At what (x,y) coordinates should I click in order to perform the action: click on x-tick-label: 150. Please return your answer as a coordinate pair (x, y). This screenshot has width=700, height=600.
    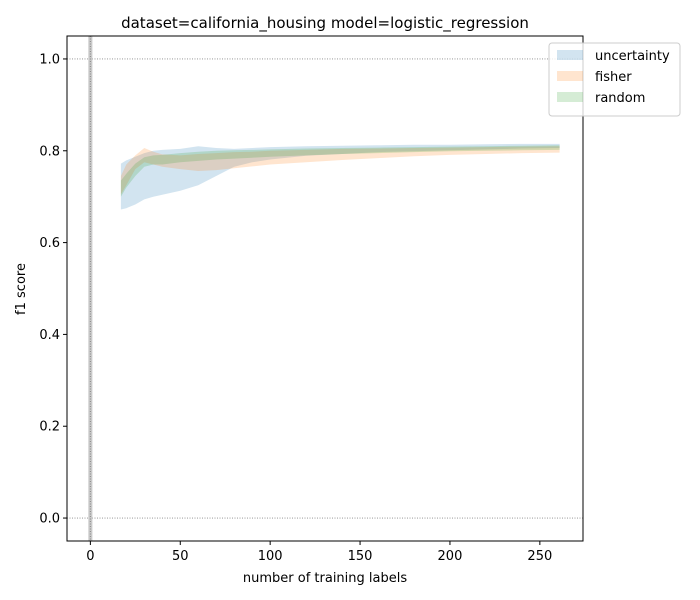
    Looking at the image, I should click on (360, 556).